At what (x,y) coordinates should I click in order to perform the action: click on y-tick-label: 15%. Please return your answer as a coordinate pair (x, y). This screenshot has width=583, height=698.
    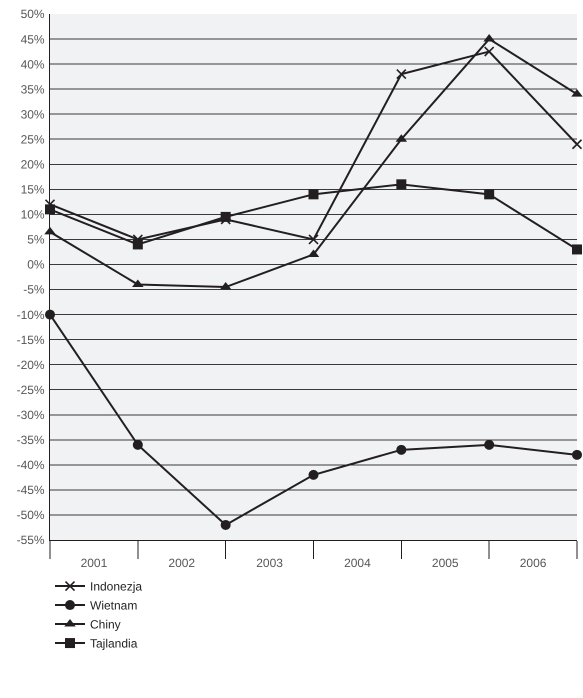
    Looking at the image, I should click on (32, 189).